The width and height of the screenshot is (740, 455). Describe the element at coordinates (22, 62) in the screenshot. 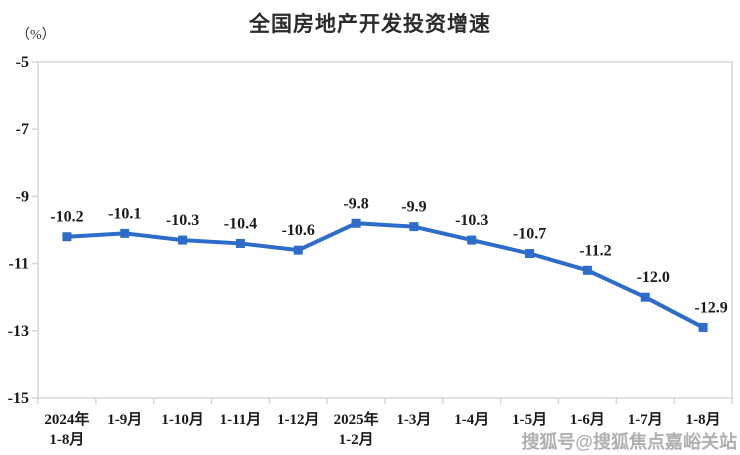

I see `y-axis-tick-label: -5` at that location.